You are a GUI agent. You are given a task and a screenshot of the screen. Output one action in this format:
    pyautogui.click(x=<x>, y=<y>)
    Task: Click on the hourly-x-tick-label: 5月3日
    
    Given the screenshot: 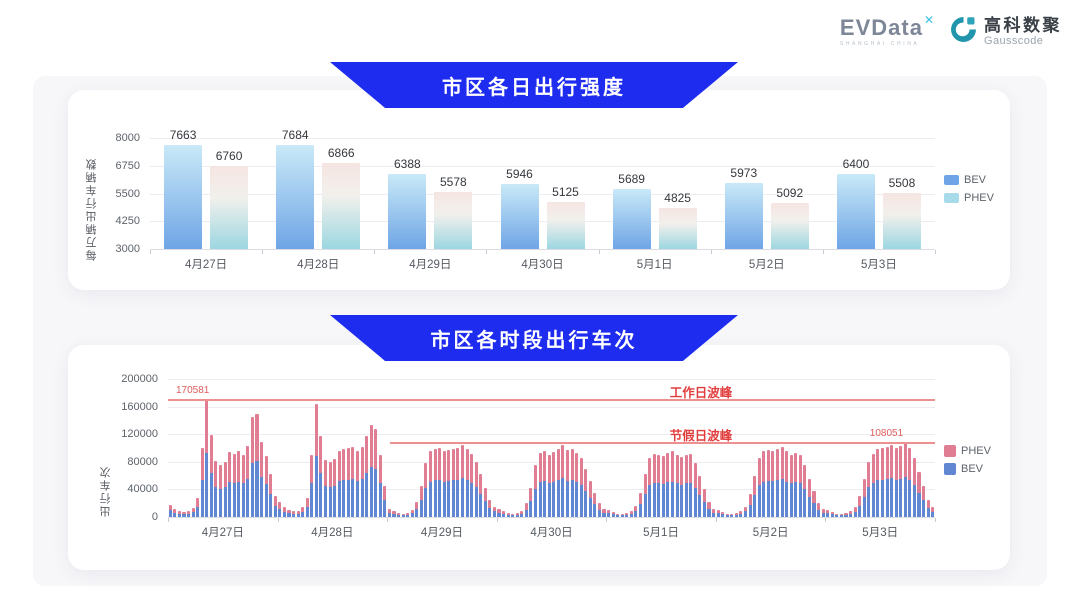 What is the action you would take?
    pyautogui.click(x=880, y=533)
    